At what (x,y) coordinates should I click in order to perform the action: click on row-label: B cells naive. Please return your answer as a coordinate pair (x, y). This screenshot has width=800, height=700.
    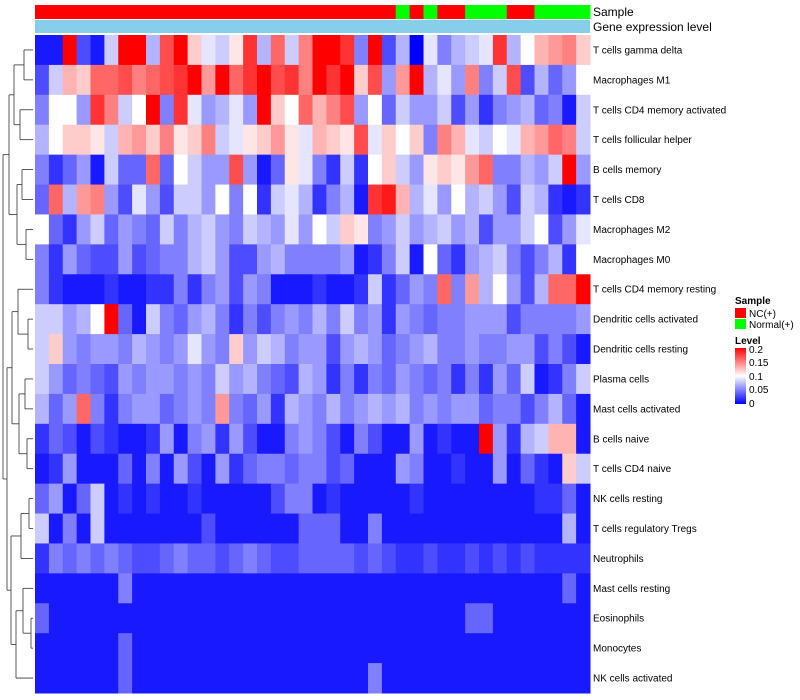
    Looking at the image, I should click on (621, 439).